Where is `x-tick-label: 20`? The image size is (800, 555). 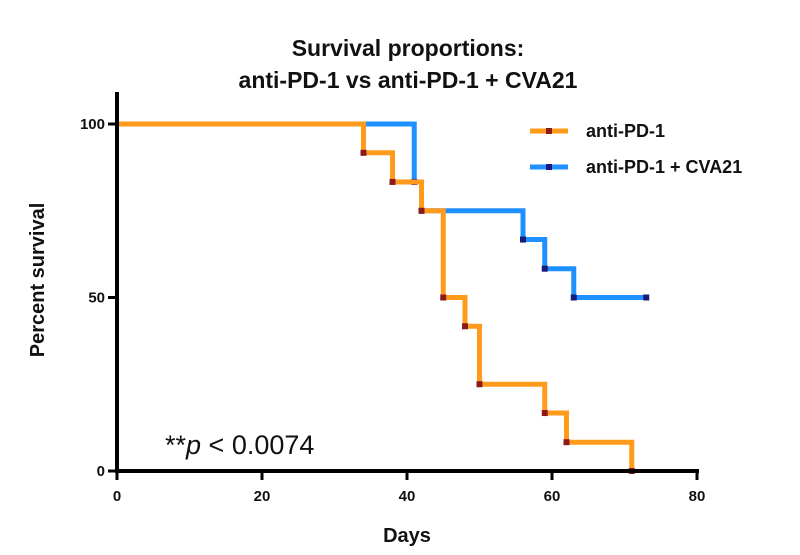 x-tick-label: 20 is located at coordinates (262, 496).